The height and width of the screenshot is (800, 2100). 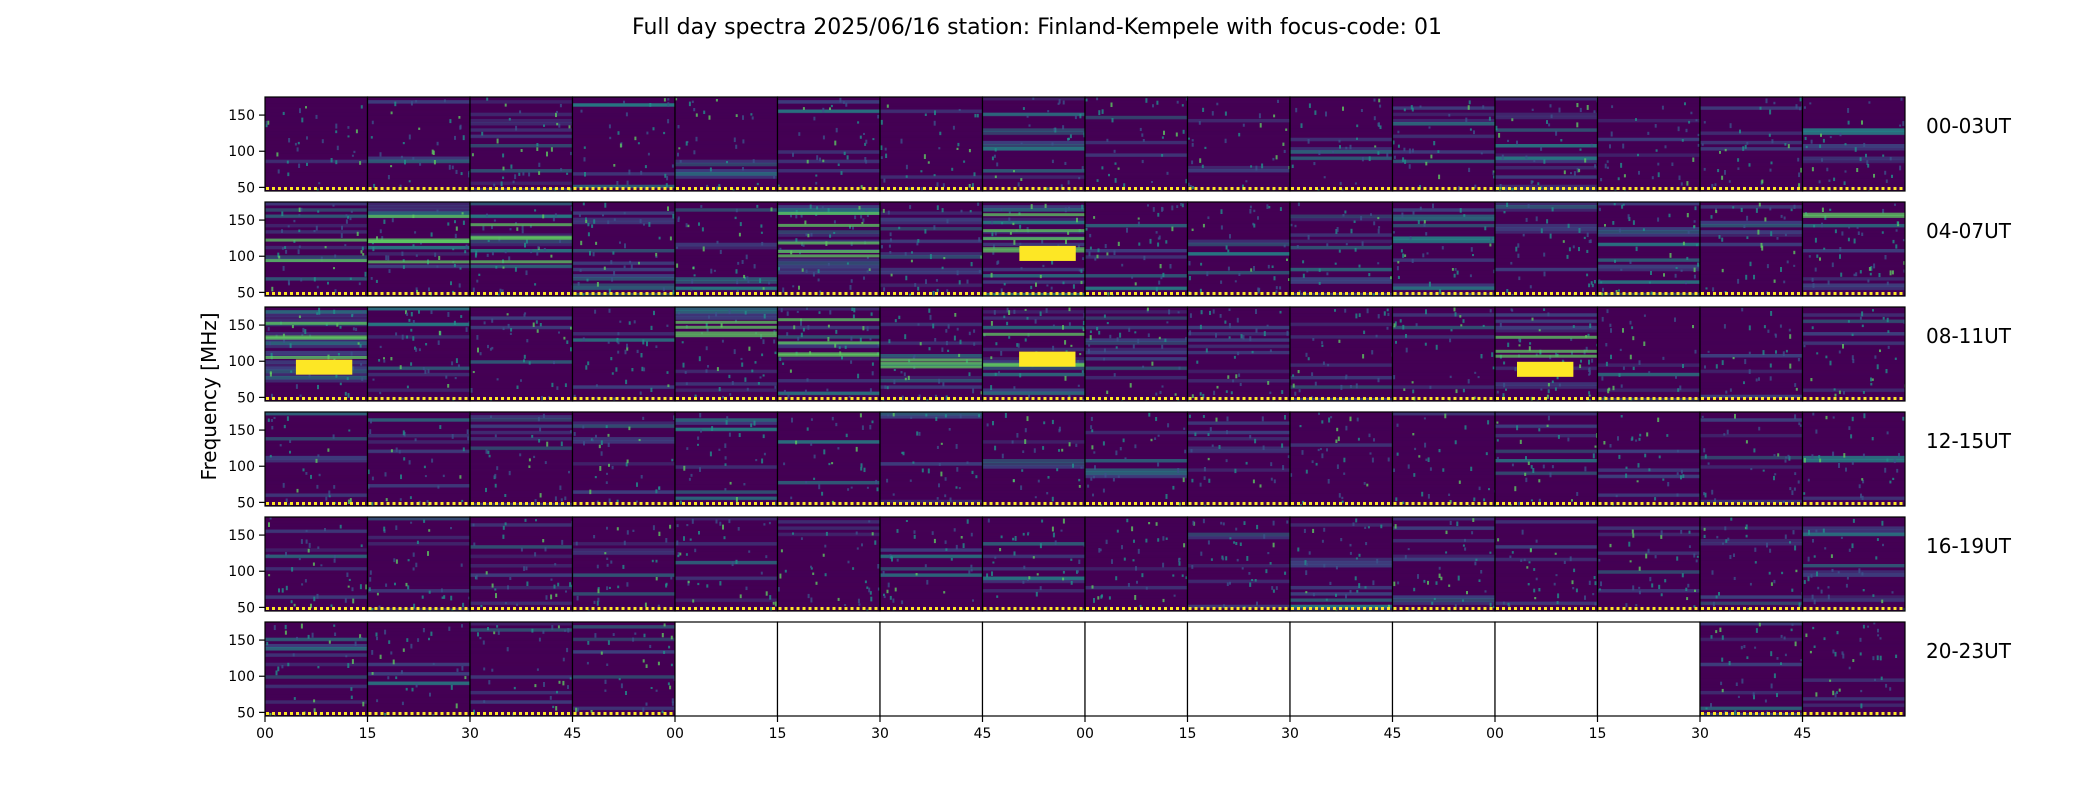 I want to click on spectra-row: 50 100 150 16-19UT, so click(x=1120, y=566).